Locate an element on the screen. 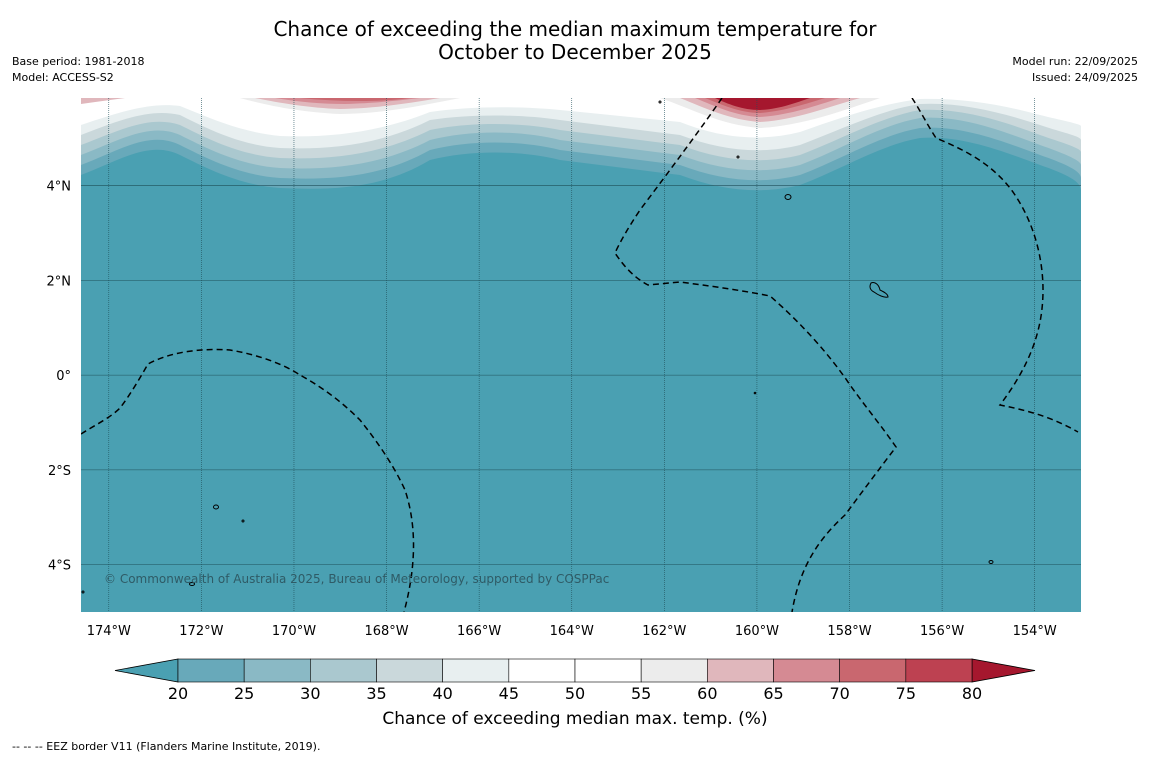 The height and width of the screenshot is (758, 1150). title-line-2: October to December 2025 is located at coordinates (575, 52).